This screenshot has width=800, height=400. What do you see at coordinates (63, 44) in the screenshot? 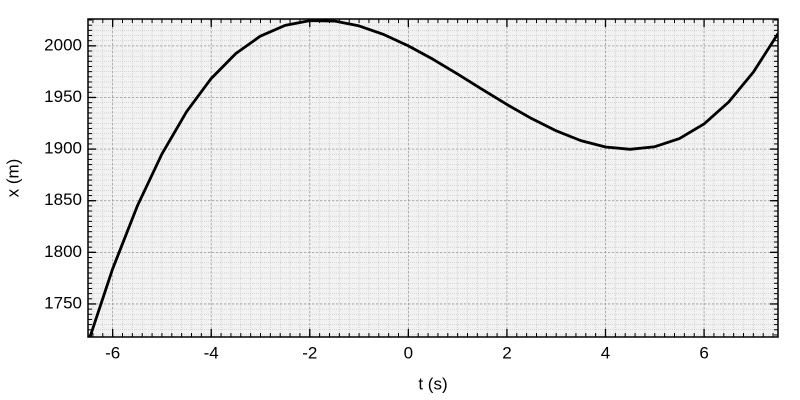
I see `y-tick-label: 2000` at bounding box center [63, 44].